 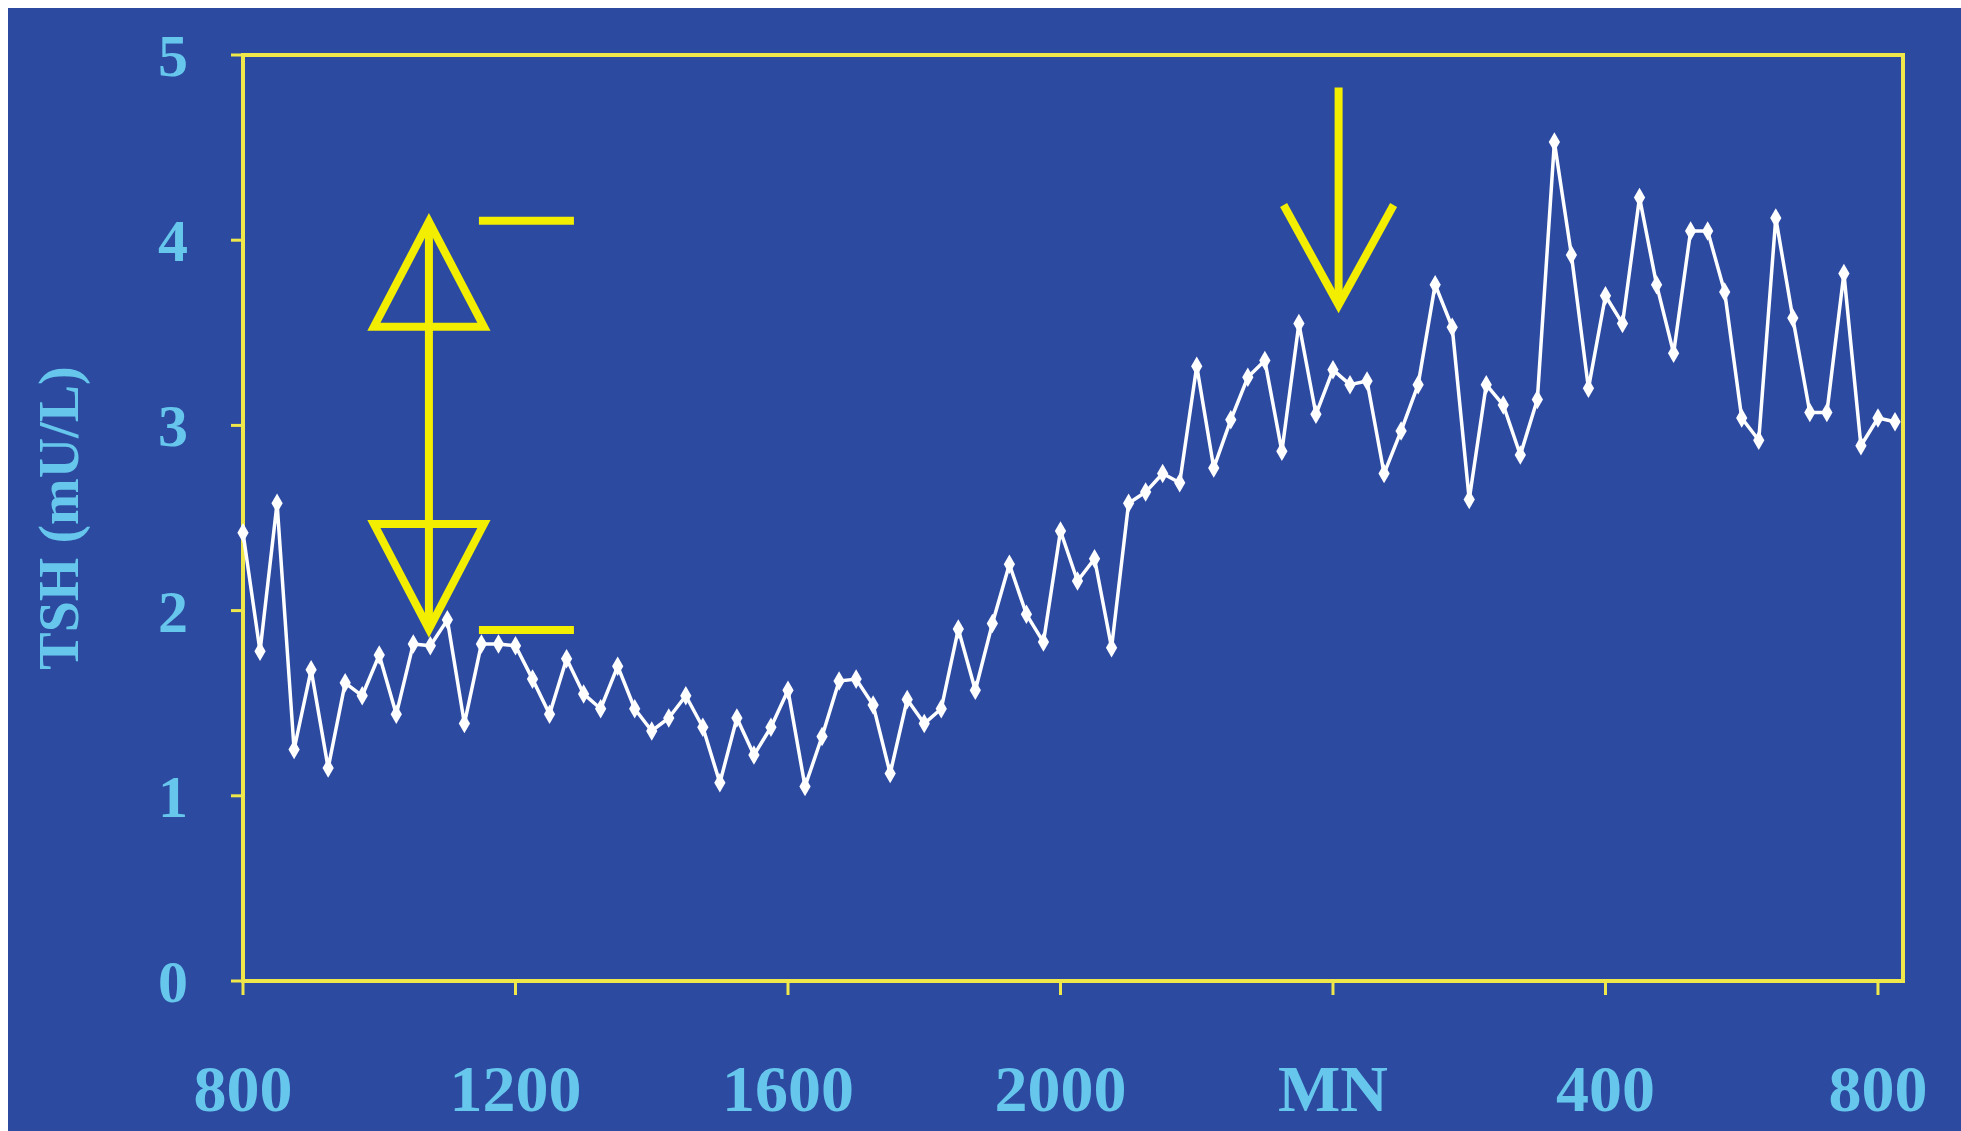 What do you see at coordinates (173, 611) in the screenshot?
I see `y-tick-label: 2` at bounding box center [173, 611].